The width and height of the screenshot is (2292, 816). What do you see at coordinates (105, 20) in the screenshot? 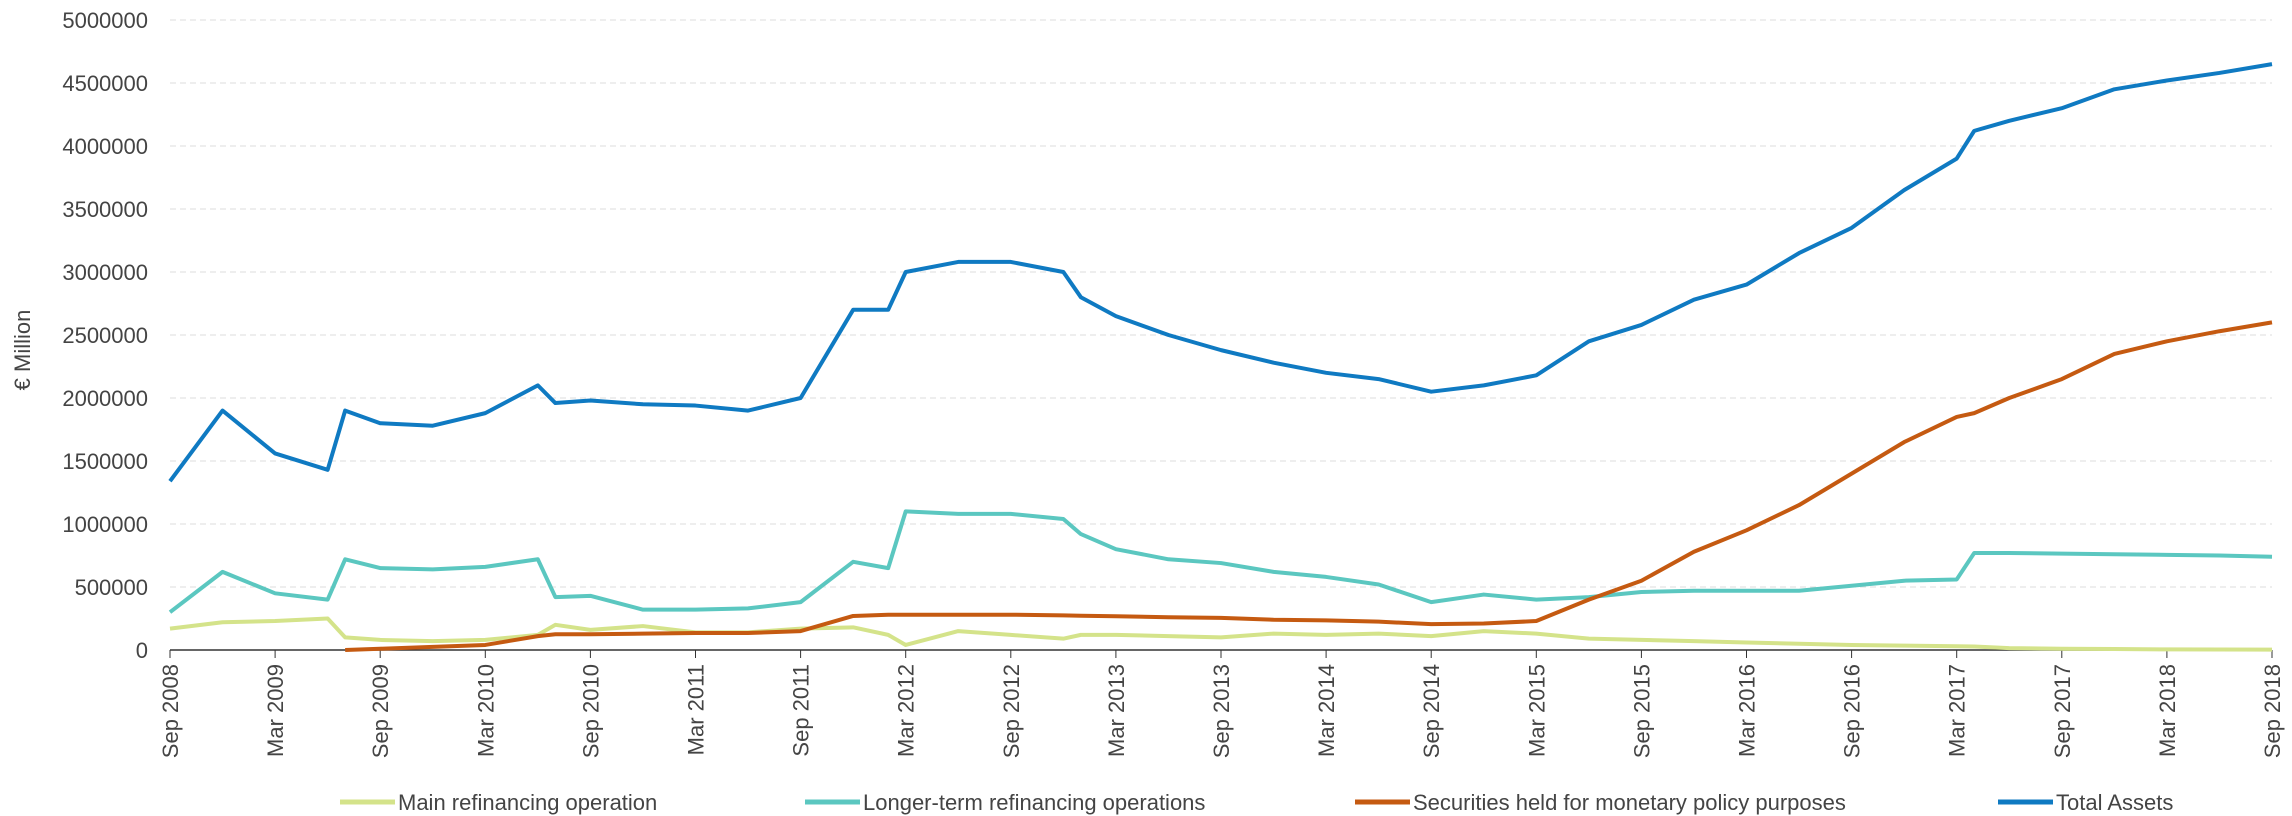
I see `y-tick-label: 5000000` at bounding box center [105, 20].